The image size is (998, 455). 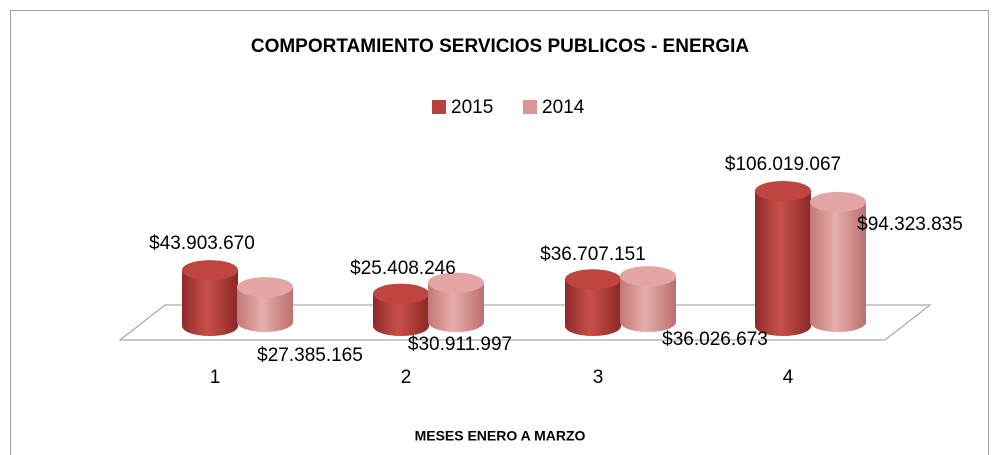 What do you see at coordinates (910, 224) in the screenshot?
I see `data-label: $94.323.835` at bounding box center [910, 224].